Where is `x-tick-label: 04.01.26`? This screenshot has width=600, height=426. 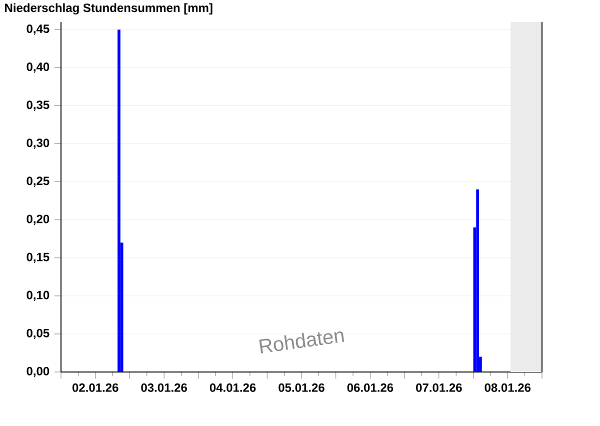 x-tick-label: 04.01.26 is located at coordinates (233, 387).